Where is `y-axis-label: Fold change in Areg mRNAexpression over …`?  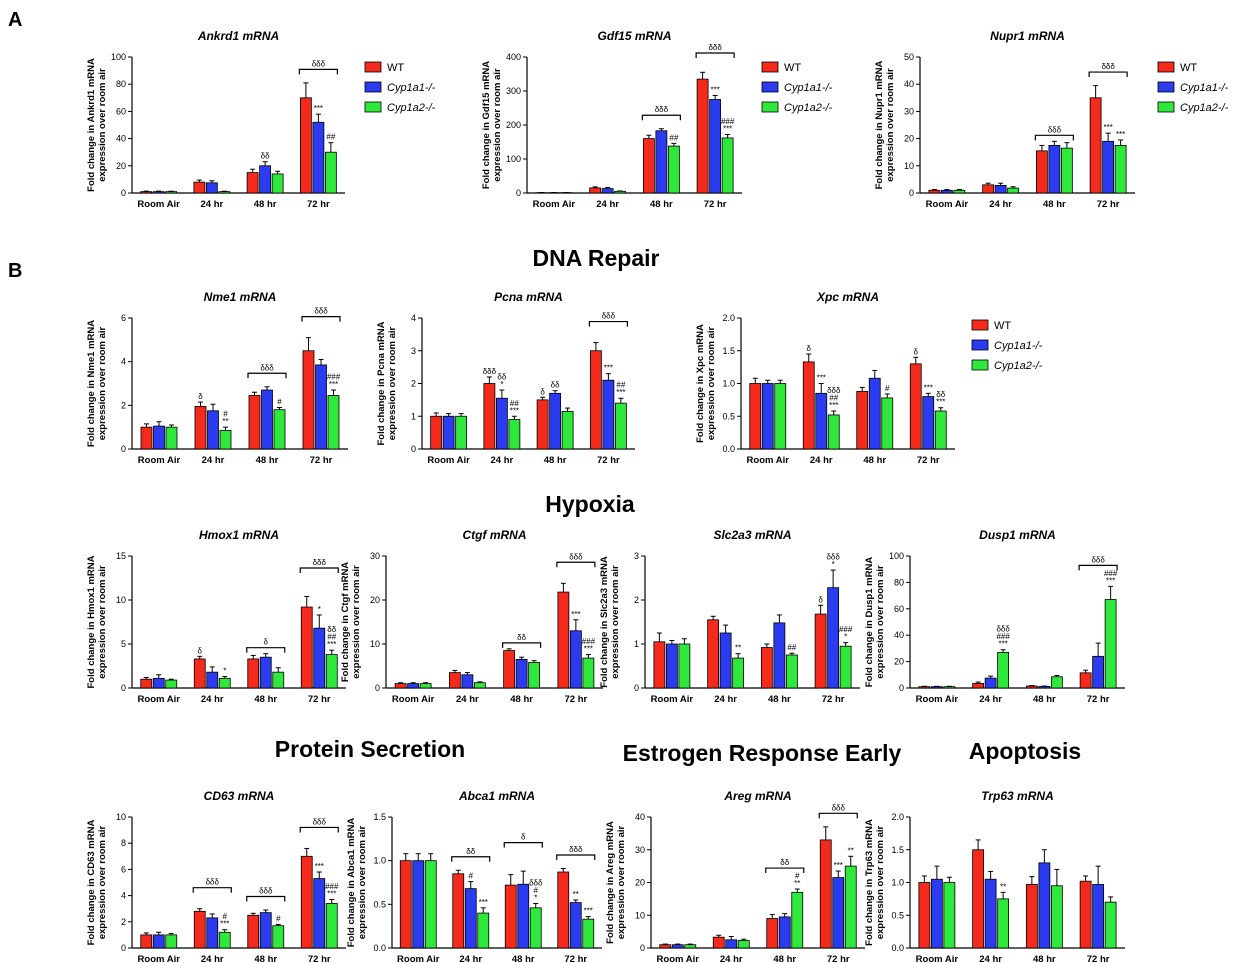 y-axis-label: Fold change in Areg mRNAexpression over … is located at coordinates (616, 882).